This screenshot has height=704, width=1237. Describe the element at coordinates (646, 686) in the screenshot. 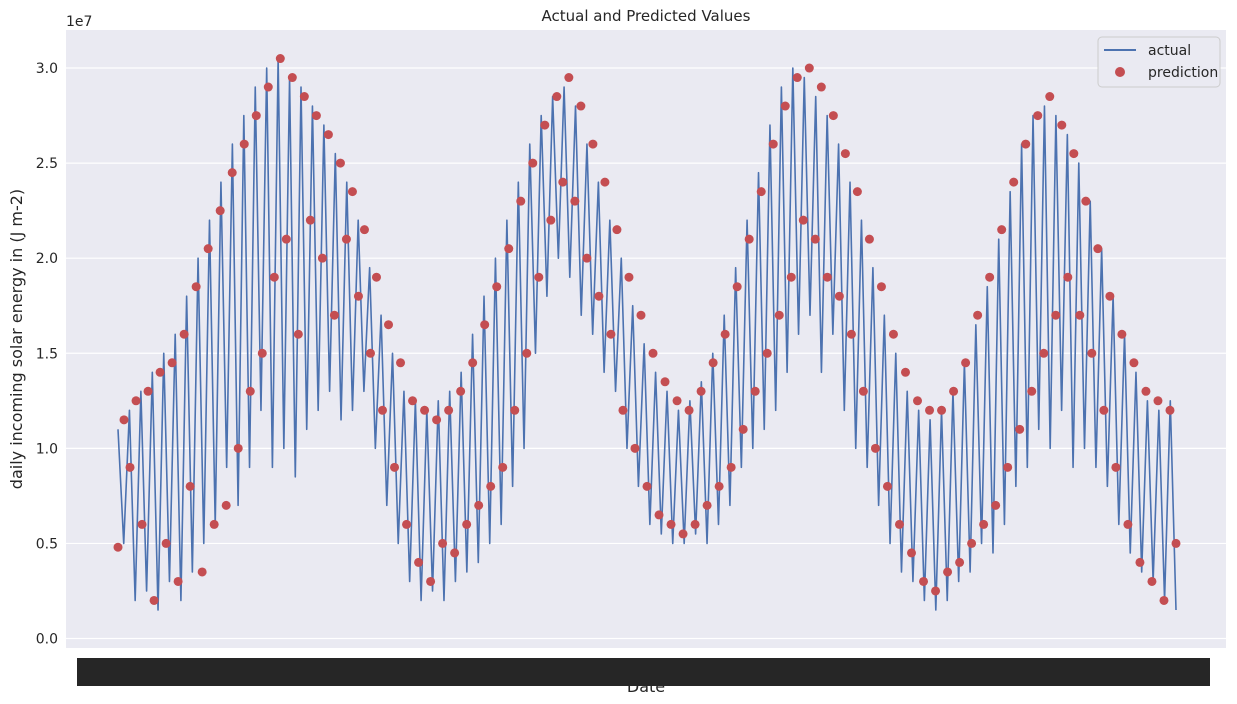

I see `x-axis-label: Date` at that location.